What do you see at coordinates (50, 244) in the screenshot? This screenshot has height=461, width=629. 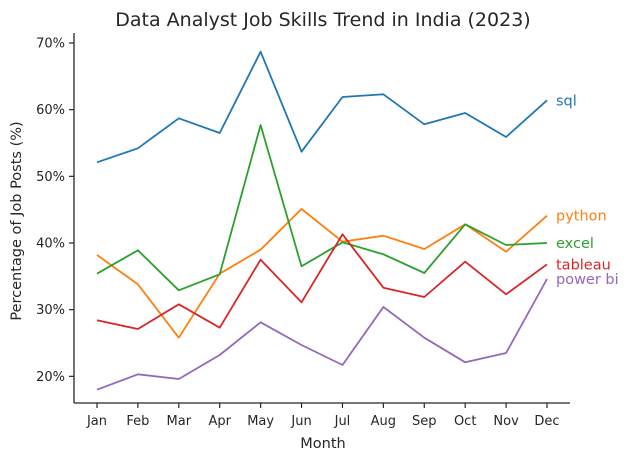 I see `y-tick-label: 40%` at bounding box center [50, 244].